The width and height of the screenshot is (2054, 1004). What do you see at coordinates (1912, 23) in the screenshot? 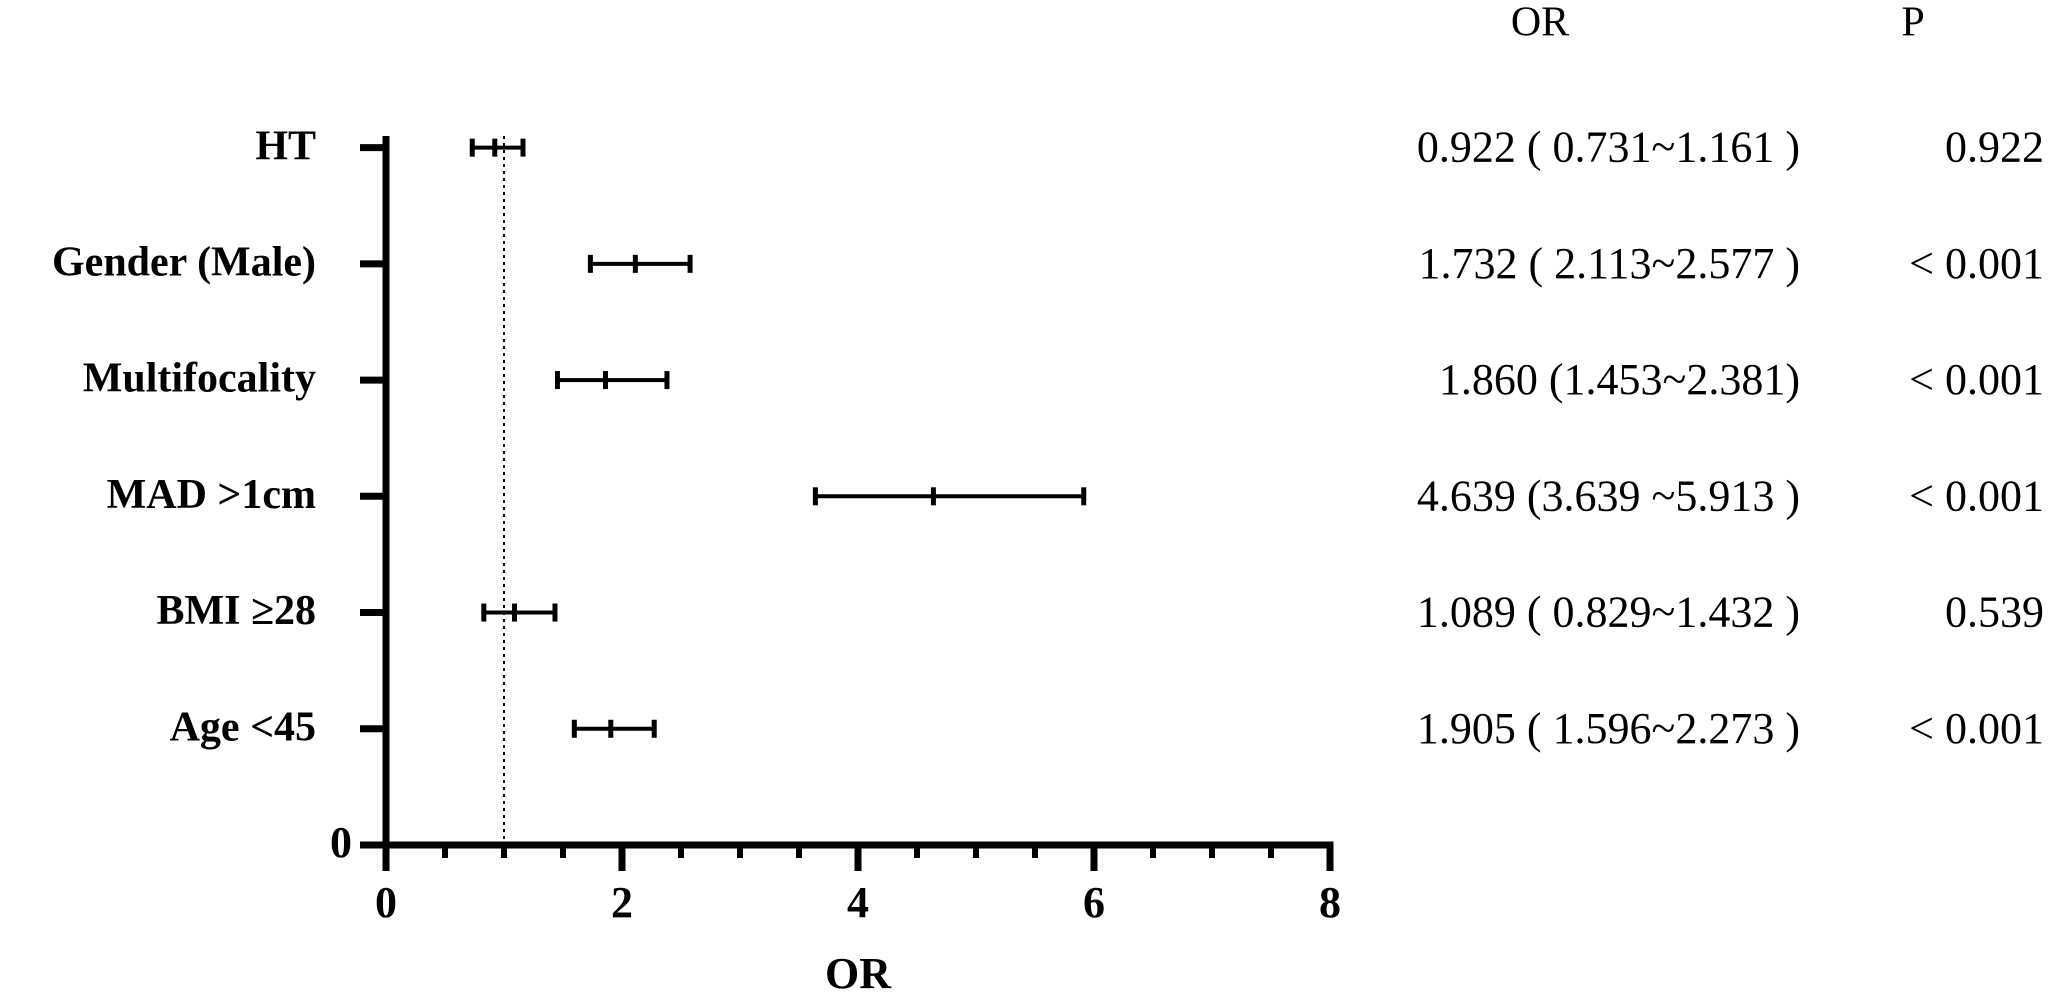
I see `p-header: P` at bounding box center [1912, 23].